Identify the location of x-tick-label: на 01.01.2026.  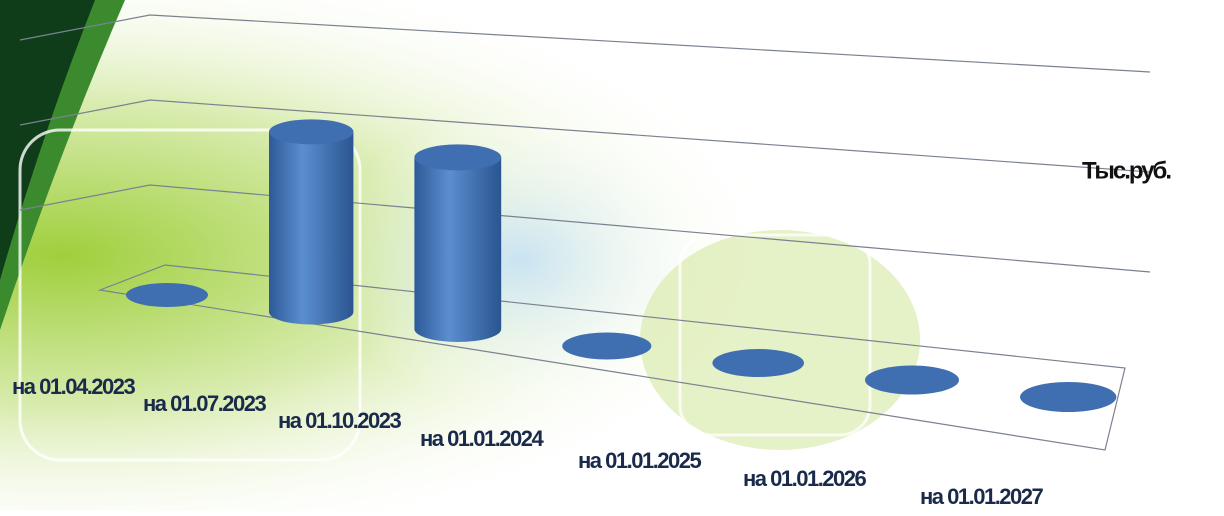
(805, 478).